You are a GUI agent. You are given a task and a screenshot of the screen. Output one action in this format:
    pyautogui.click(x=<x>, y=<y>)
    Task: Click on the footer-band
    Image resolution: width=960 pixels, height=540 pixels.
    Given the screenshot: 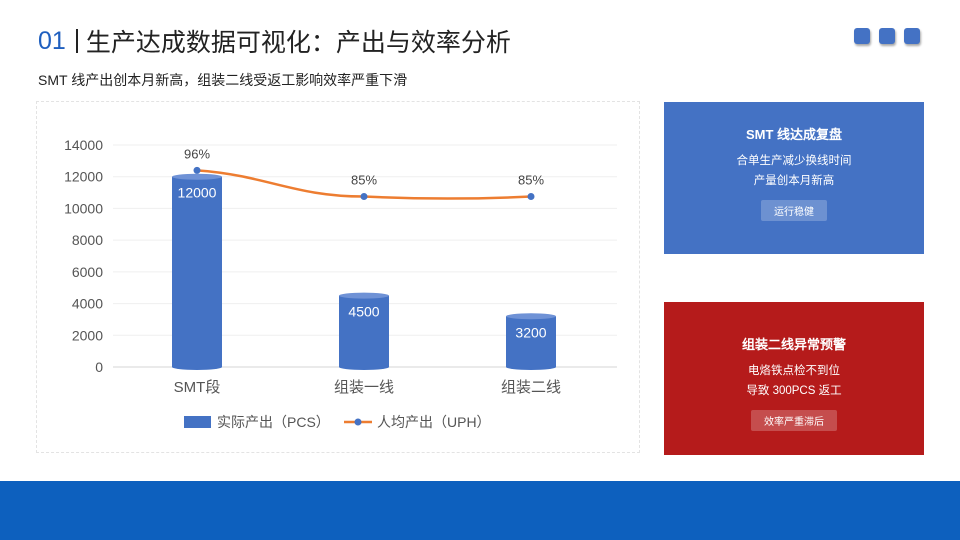 What is the action you would take?
    pyautogui.click(x=480, y=510)
    